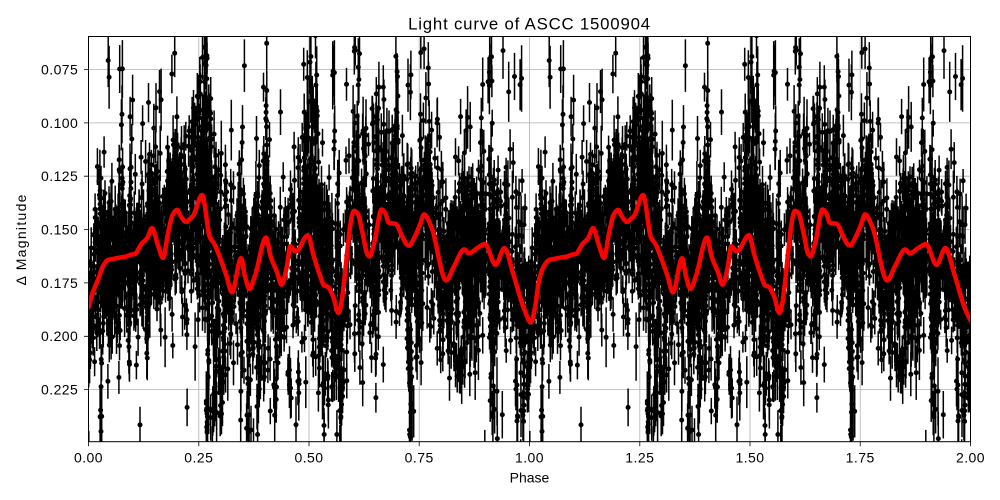 The width and height of the screenshot is (1000, 500). I want to click on svg-text: 0.00, so click(88, 458).